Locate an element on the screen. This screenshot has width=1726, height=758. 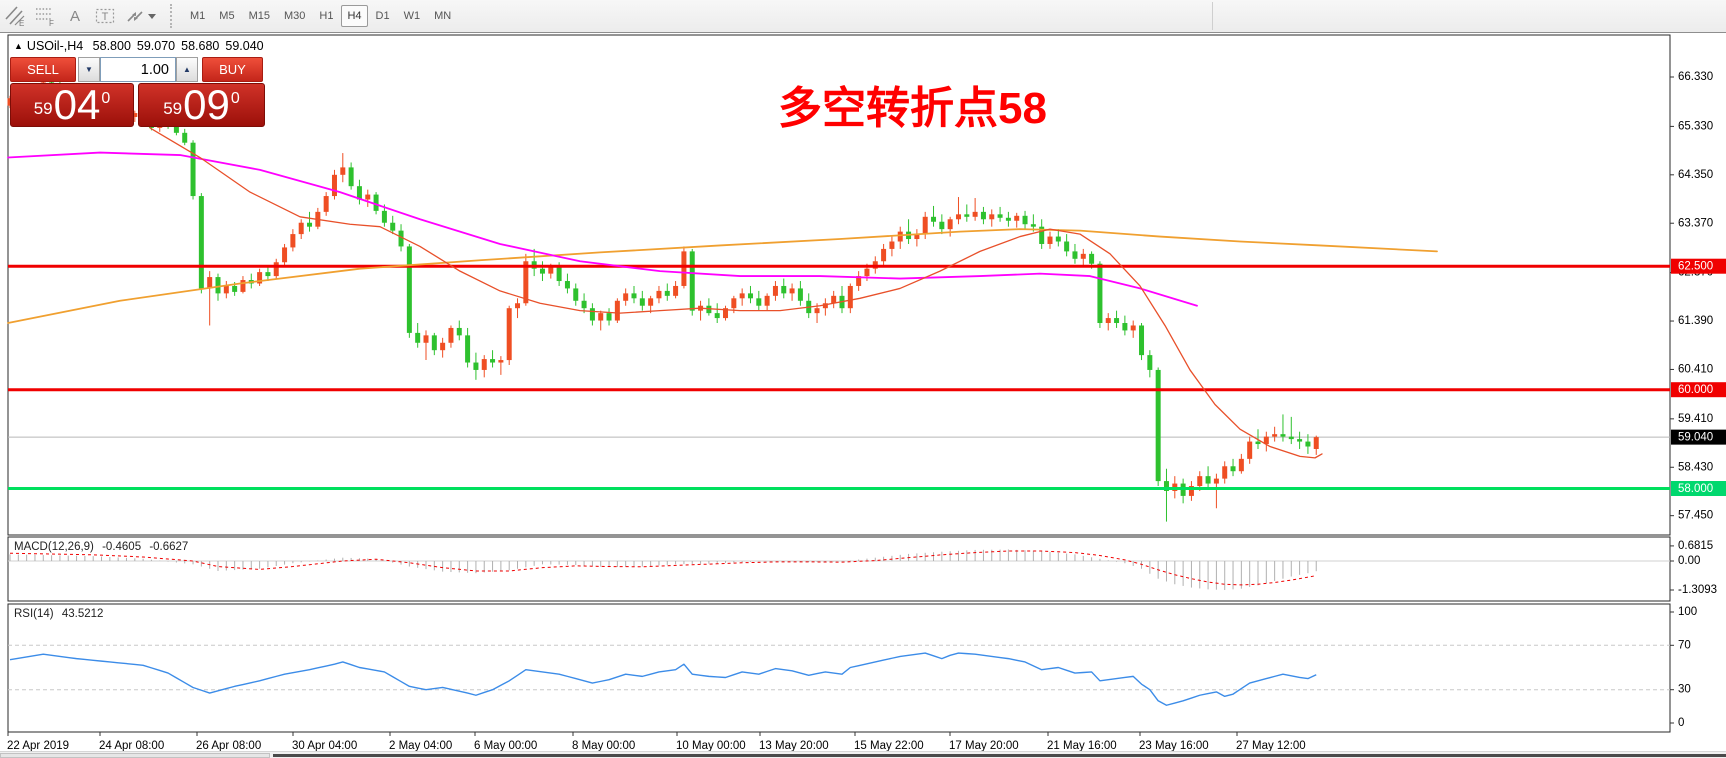
price-badge-60.000 is located at coordinates (1698, 390).